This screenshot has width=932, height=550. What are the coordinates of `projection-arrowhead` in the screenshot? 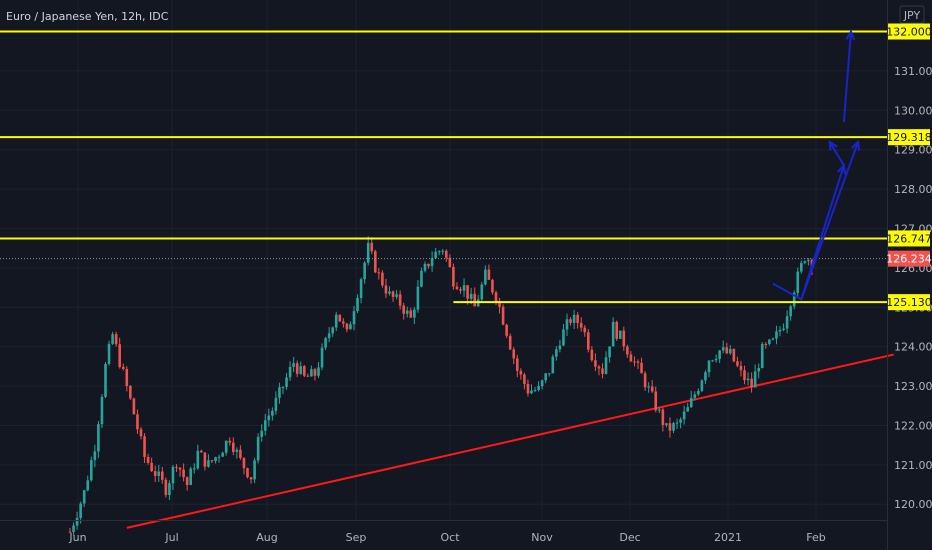 It's located at (855, 145).